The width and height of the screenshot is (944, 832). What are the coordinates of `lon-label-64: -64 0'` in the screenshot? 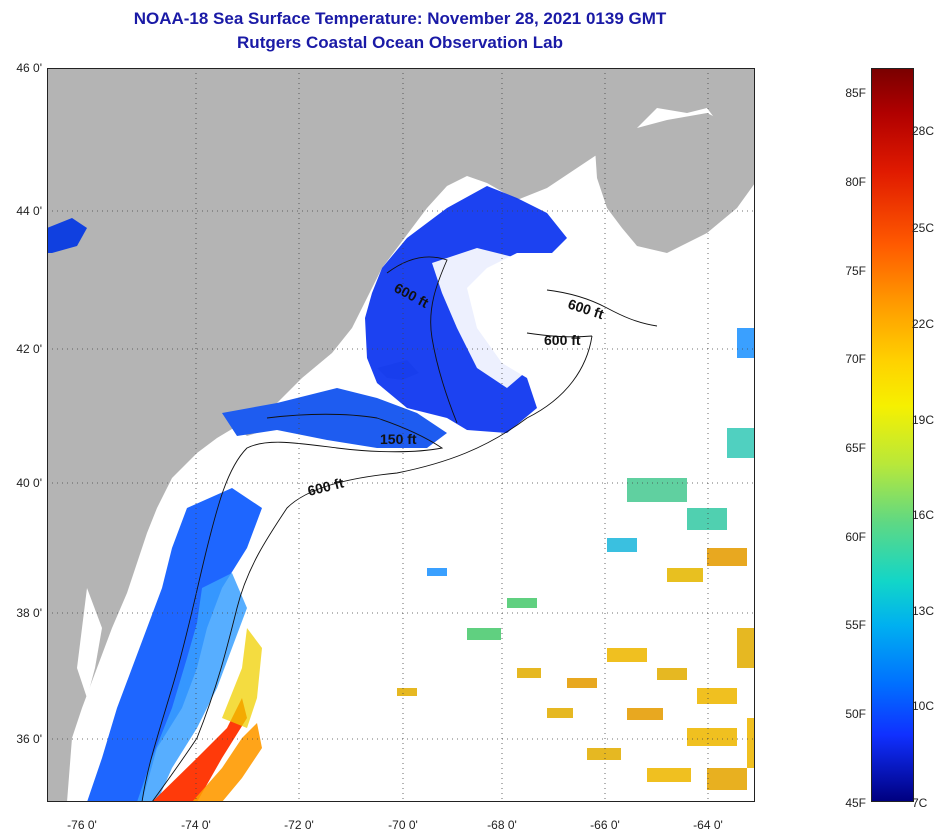 It's located at (708, 825).